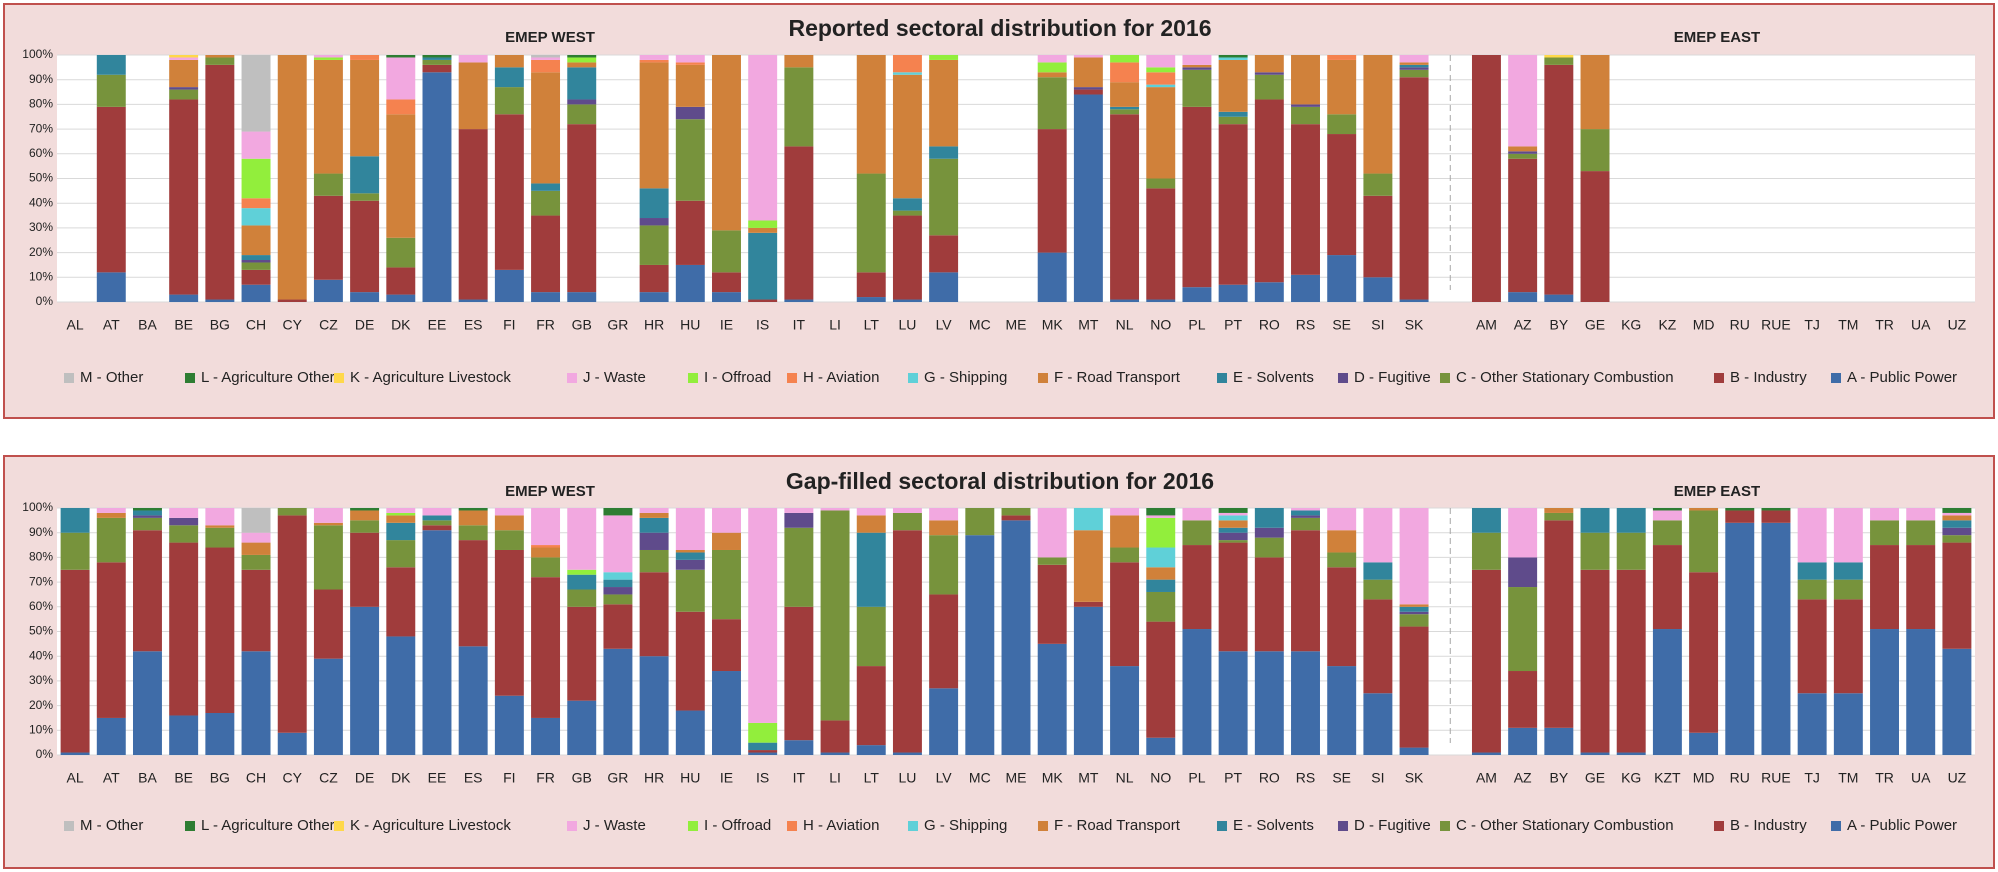 This screenshot has height=872, width=1998. What do you see at coordinates (944, 778) in the screenshot?
I see `x-tick-label: LV` at bounding box center [944, 778].